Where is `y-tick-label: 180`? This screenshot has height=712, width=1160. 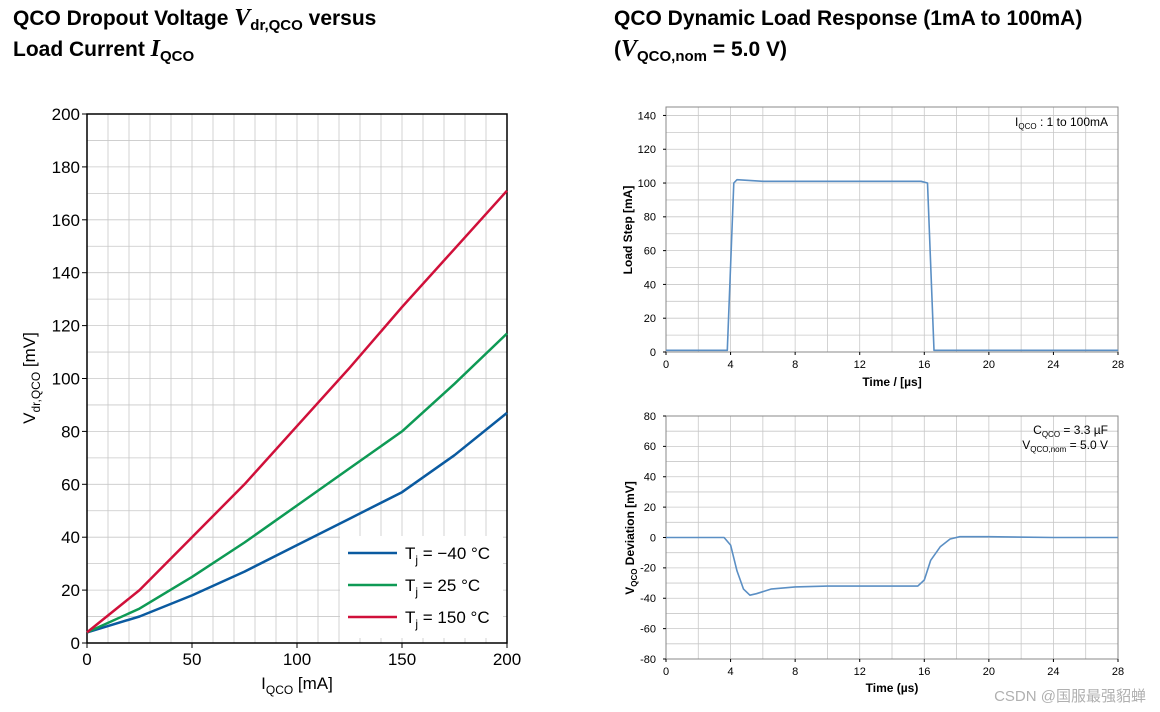
y-tick-label: 180 is located at coordinates (66, 167).